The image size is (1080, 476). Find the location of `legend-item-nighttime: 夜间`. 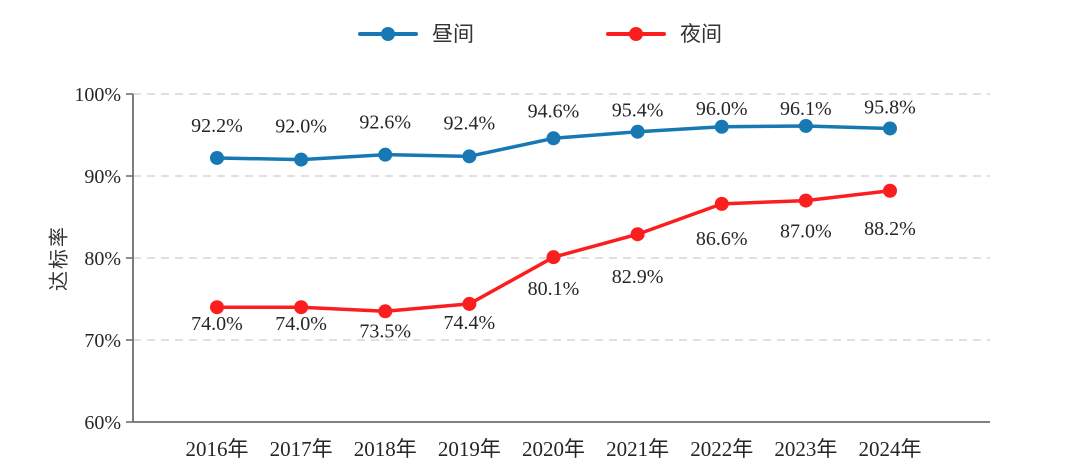

legend-item-nighttime: 夜间 is located at coordinates (664, 33).